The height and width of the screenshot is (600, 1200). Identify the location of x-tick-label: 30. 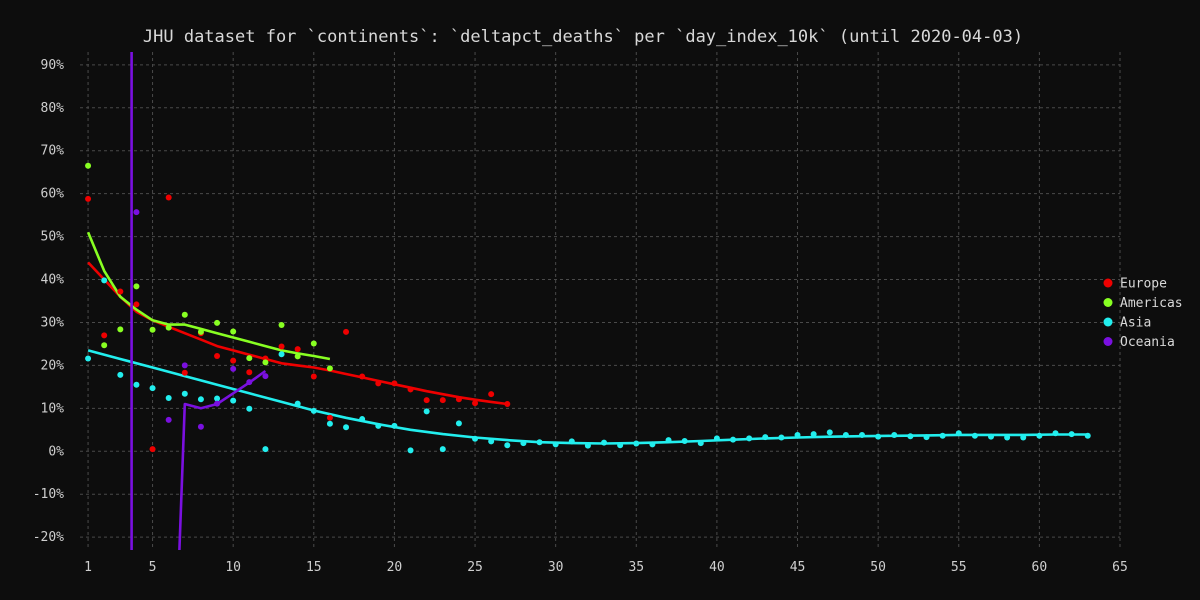
(556, 567).